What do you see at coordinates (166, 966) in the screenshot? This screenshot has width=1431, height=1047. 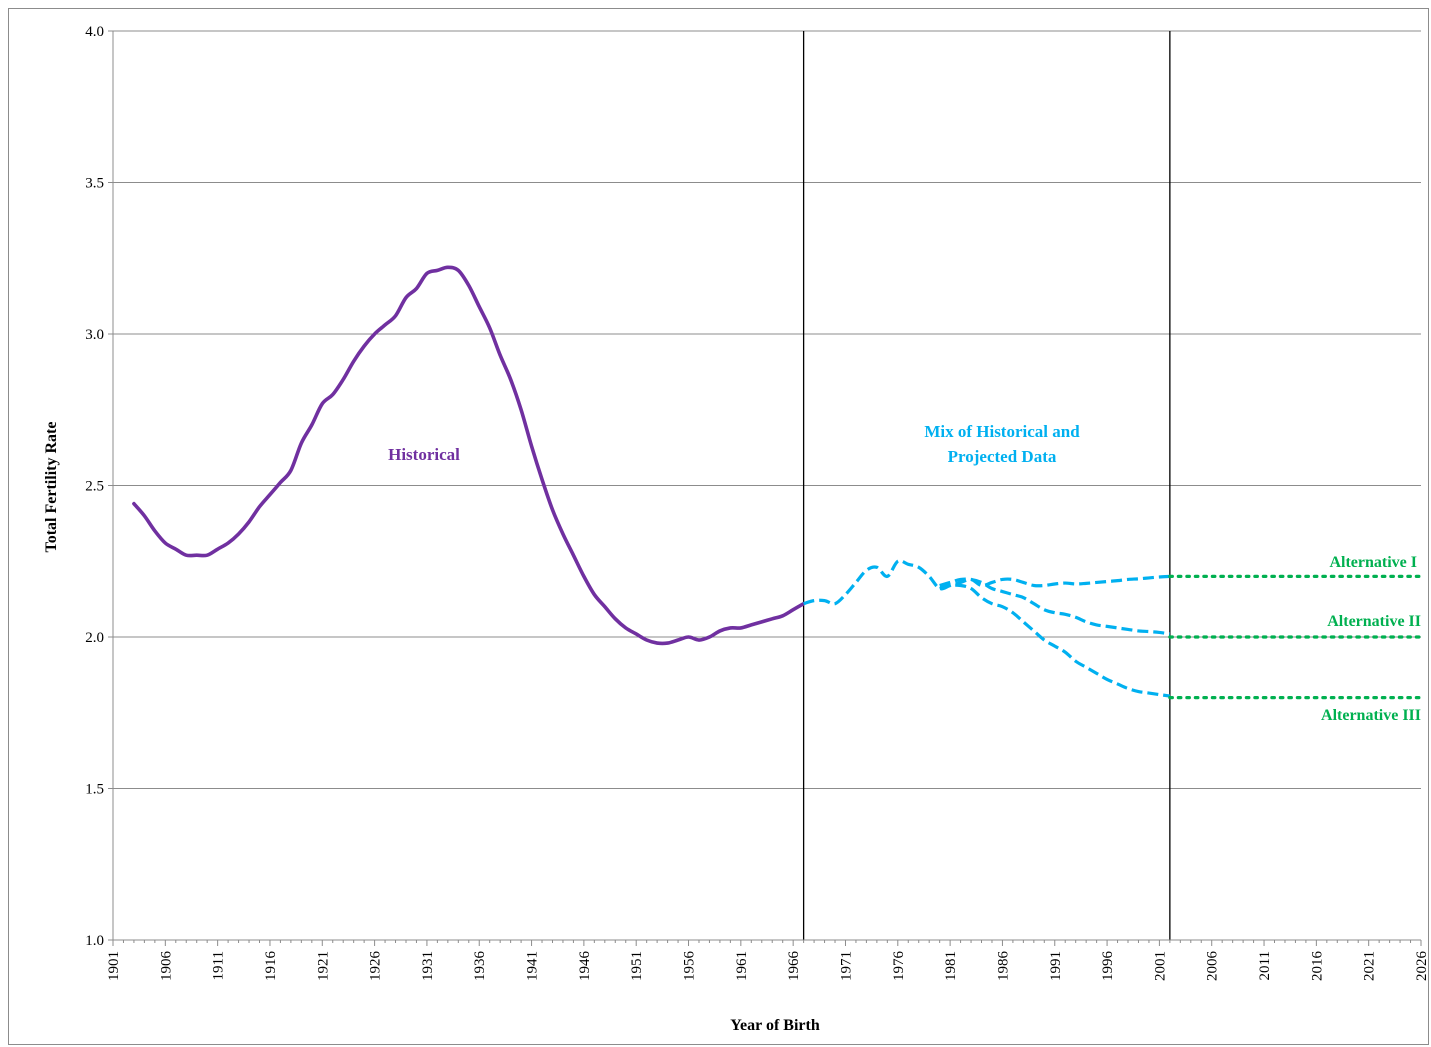 I see `x-tick-label: 1906` at bounding box center [166, 966].